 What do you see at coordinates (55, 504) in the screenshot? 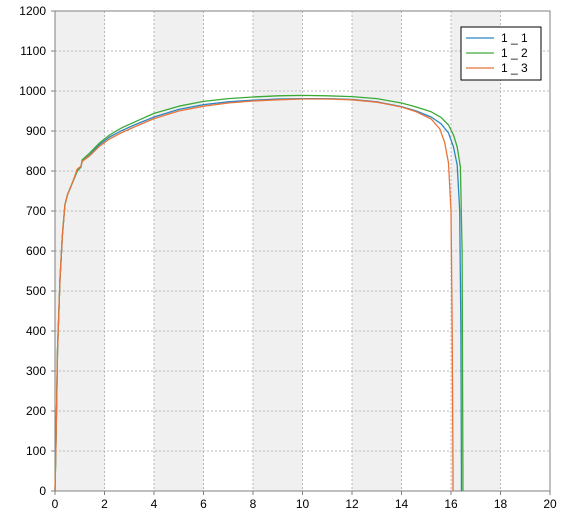
I see `x-tick-label: 0` at bounding box center [55, 504].